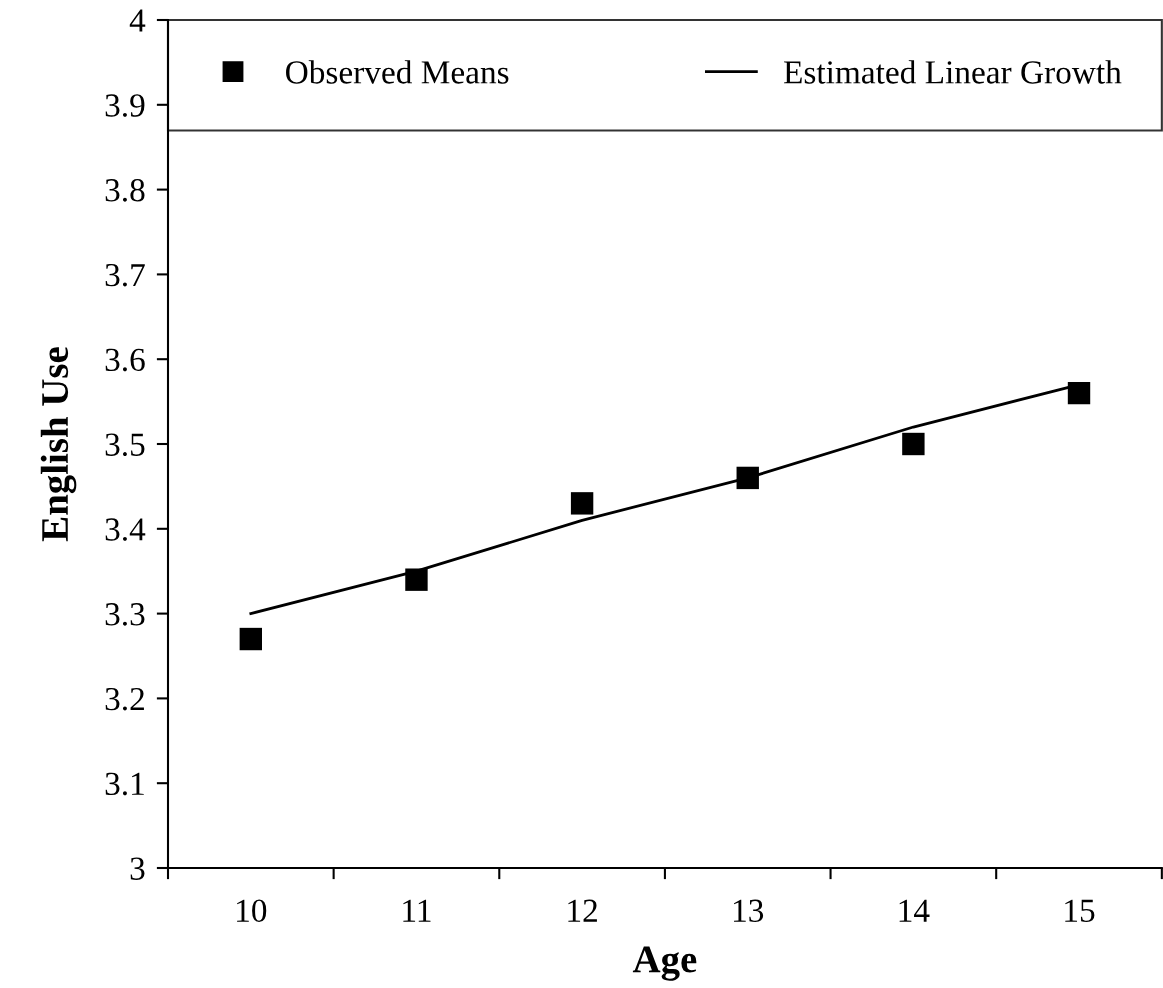 This screenshot has height=988, width=1163. I want to click on legend-label: Estimated Linear Growth, so click(953, 72).